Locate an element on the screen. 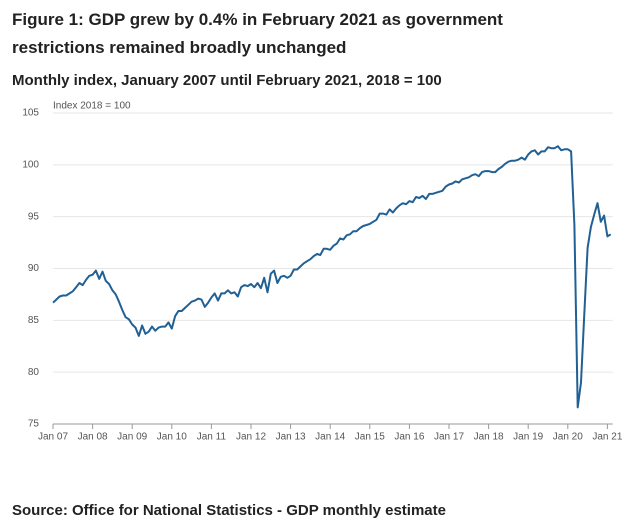  y-axis-label: Index 2018 = 100 is located at coordinates (92, 106).